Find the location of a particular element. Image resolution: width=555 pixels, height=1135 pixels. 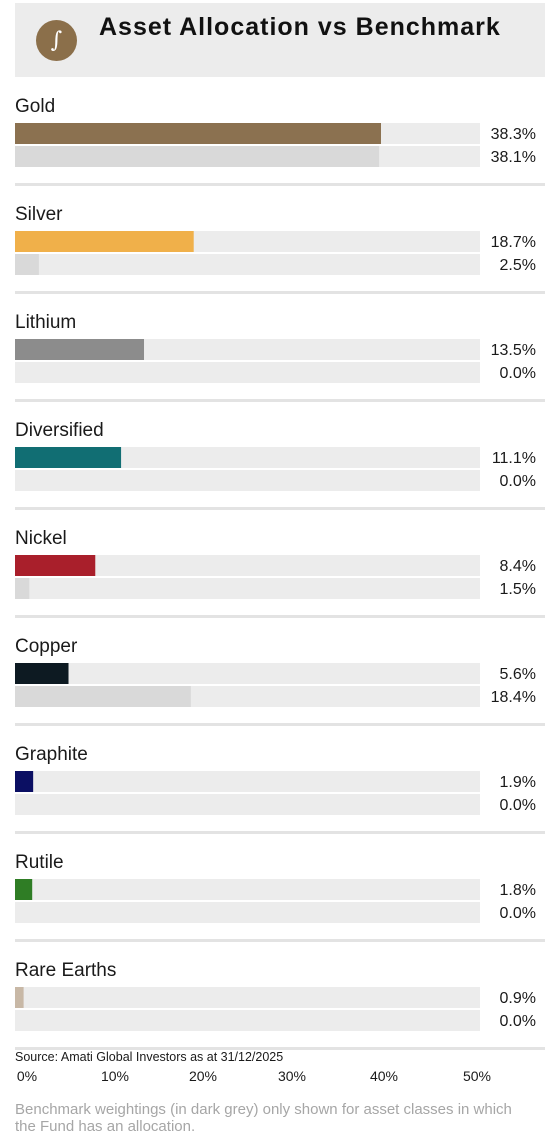

bar-track-benchmark-rutile is located at coordinates (247, 912).